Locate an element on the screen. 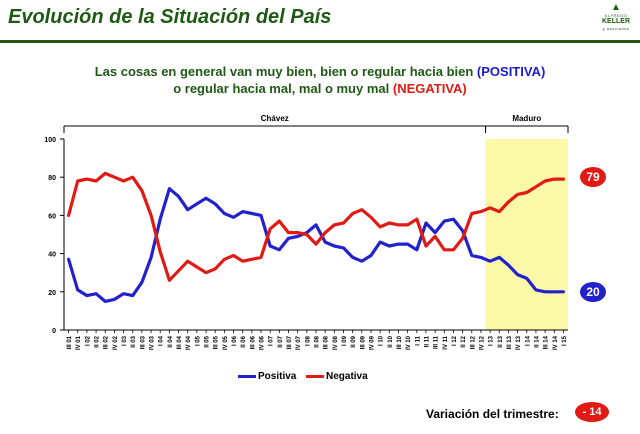  x-tick-label: I 12 is located at coordinates (455, 340).